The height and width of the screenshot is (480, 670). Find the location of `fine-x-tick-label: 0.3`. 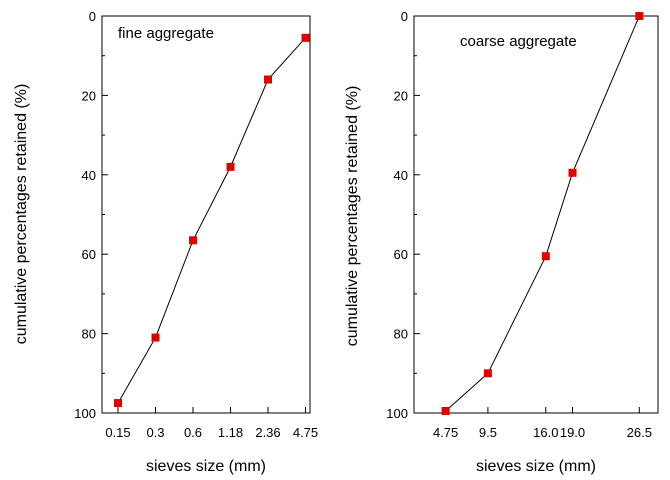

fine-x-tick-label: 0.3 is located at coordinates (155, 432).